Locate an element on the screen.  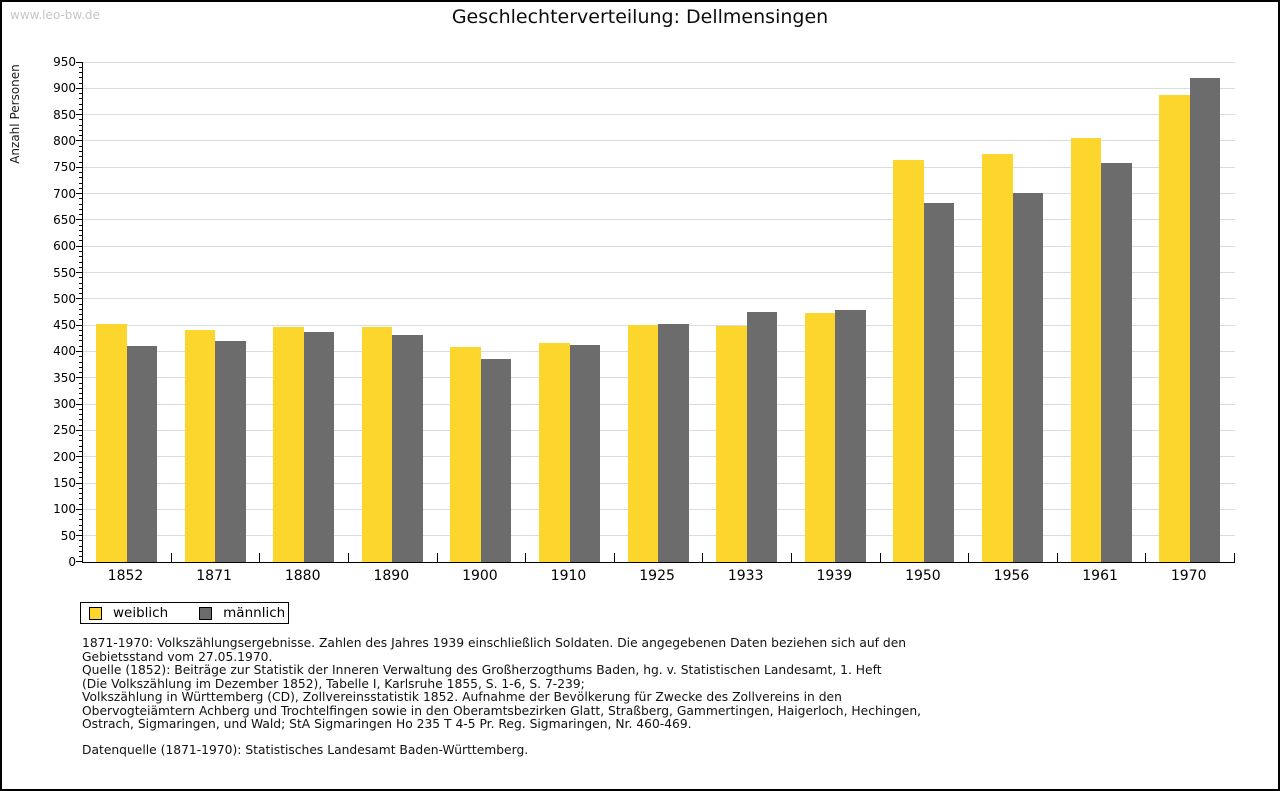
y-axis-tick-label: 650 is located at coordinates (64, 219).